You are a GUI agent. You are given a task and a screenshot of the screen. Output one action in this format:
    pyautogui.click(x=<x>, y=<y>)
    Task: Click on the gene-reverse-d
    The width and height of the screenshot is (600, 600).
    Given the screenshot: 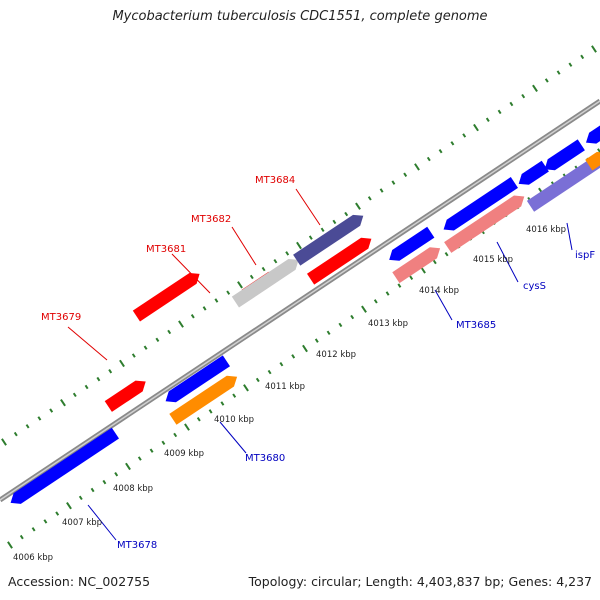 What is the action you would take?
    pyautogui.click(x=564, y=155)
    